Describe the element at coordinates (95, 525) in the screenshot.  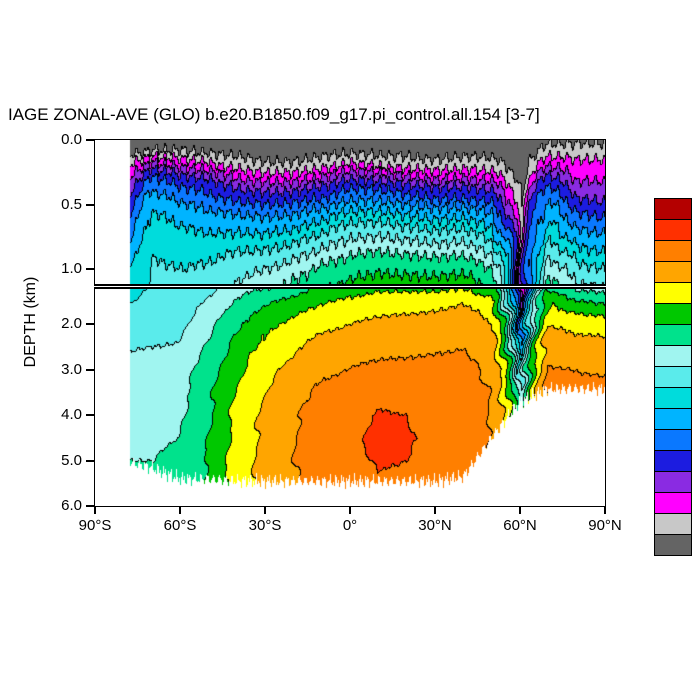
I see `x-tick-label: 90°S` at that location.